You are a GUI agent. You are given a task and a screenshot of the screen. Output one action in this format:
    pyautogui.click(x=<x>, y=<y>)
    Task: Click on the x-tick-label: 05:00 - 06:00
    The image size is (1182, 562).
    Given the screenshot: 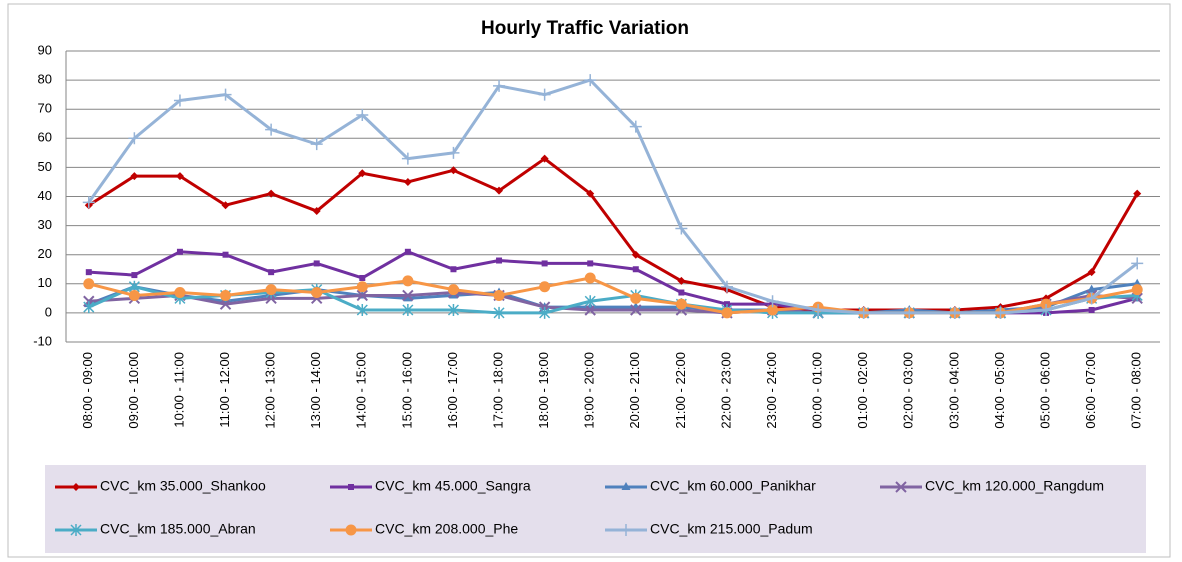 What is the action you would take?
    pyautogui.click(x=1044, y=390)
    